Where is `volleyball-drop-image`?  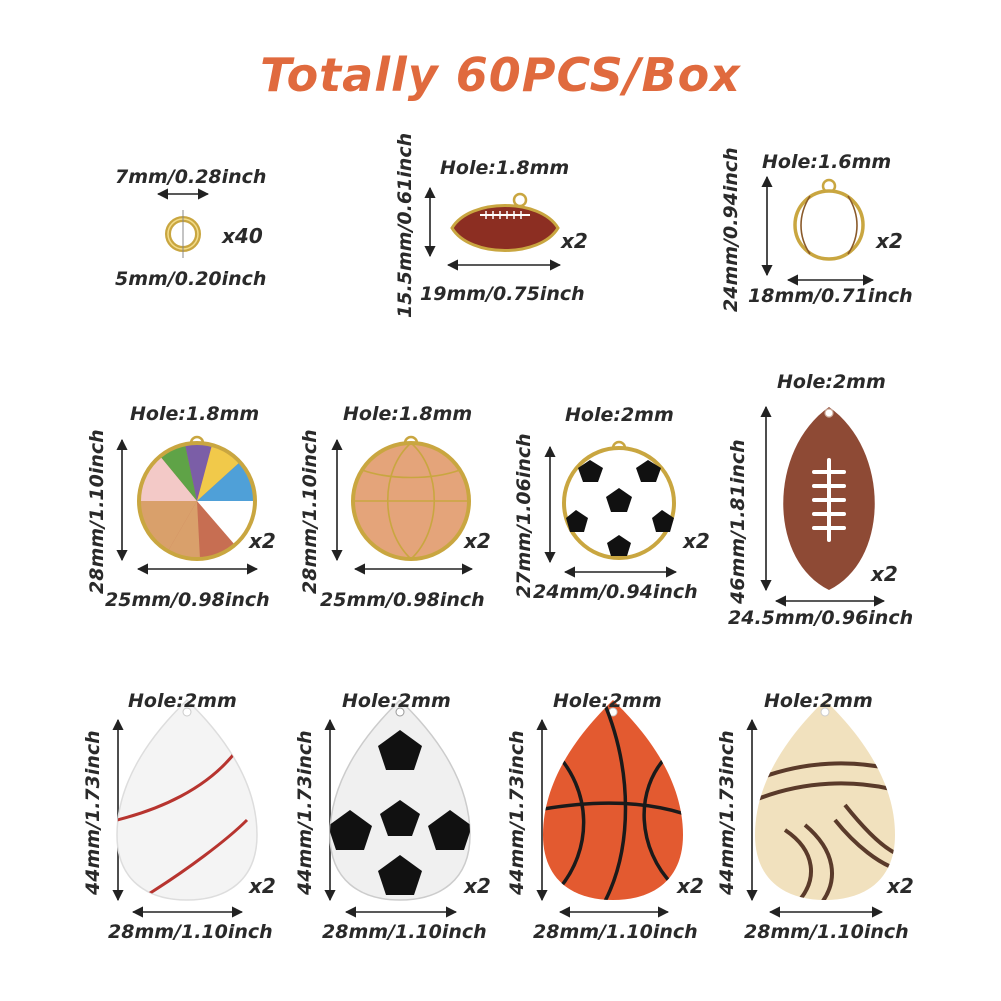 volleyball-drop-image is located at coordinates (825, 800).